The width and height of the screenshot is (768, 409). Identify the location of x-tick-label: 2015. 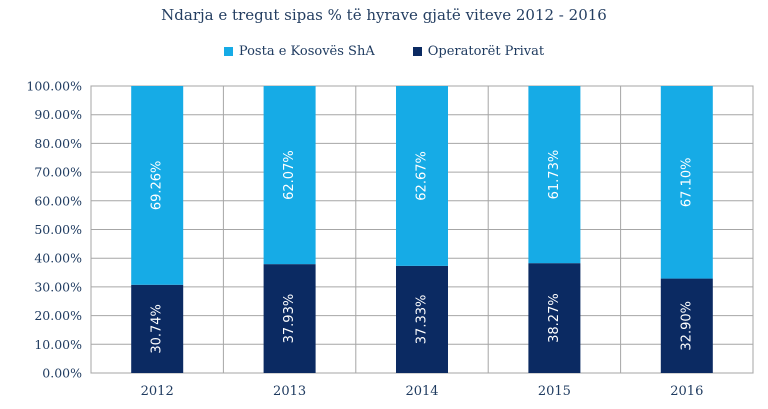
(554, 391).